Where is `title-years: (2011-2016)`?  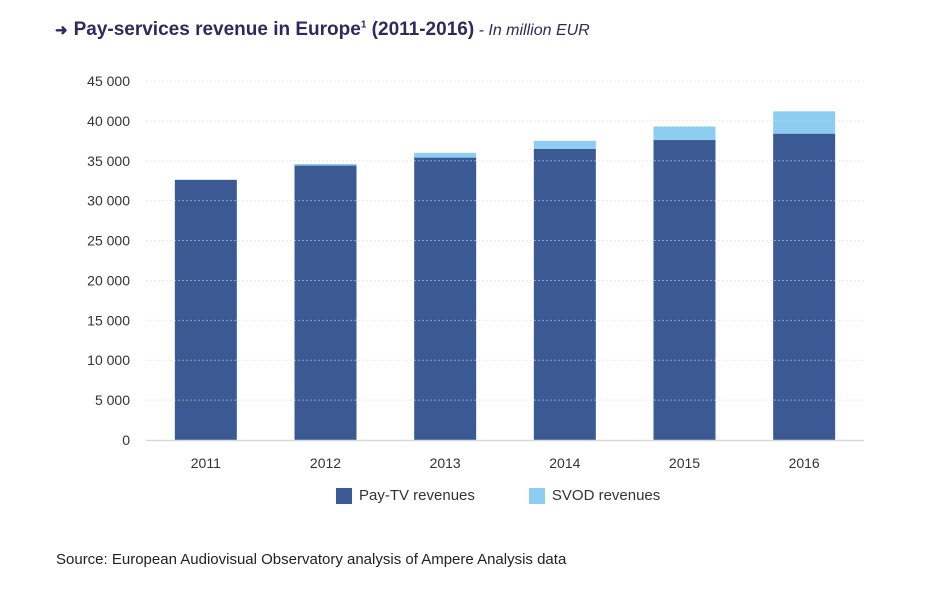 title-years: (2011-2016) is located at coordinates (420, 29).